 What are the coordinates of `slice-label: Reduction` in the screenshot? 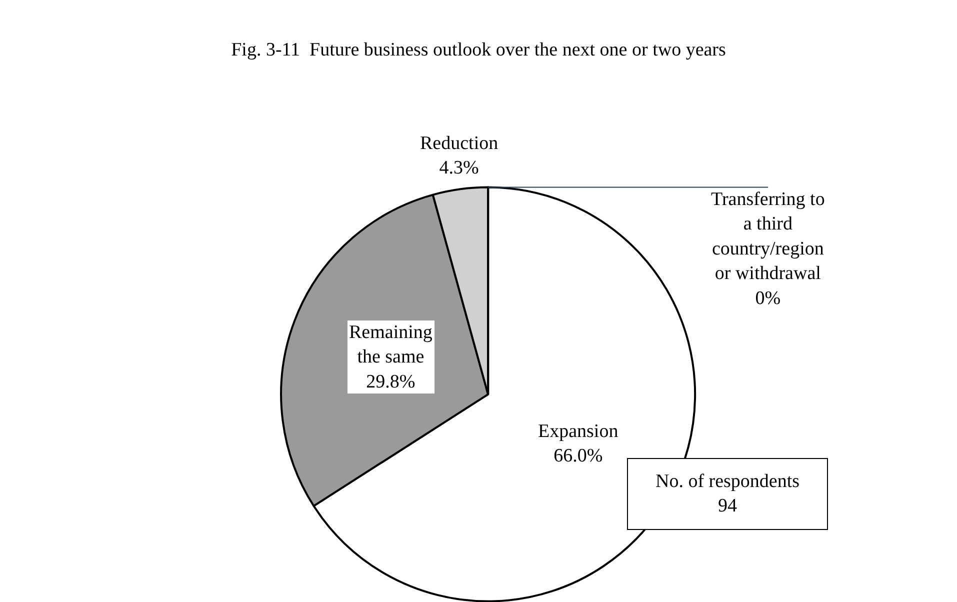 It's located at (459, 143).